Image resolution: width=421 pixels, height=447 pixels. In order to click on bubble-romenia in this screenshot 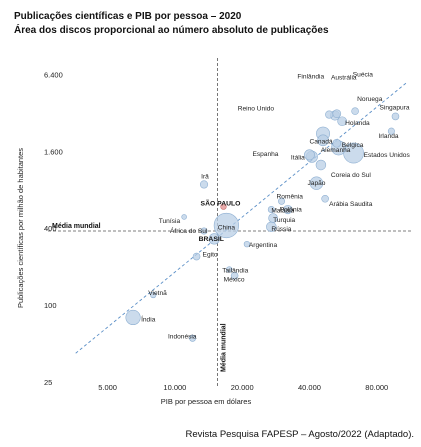, I will do `click(282, 201)`.